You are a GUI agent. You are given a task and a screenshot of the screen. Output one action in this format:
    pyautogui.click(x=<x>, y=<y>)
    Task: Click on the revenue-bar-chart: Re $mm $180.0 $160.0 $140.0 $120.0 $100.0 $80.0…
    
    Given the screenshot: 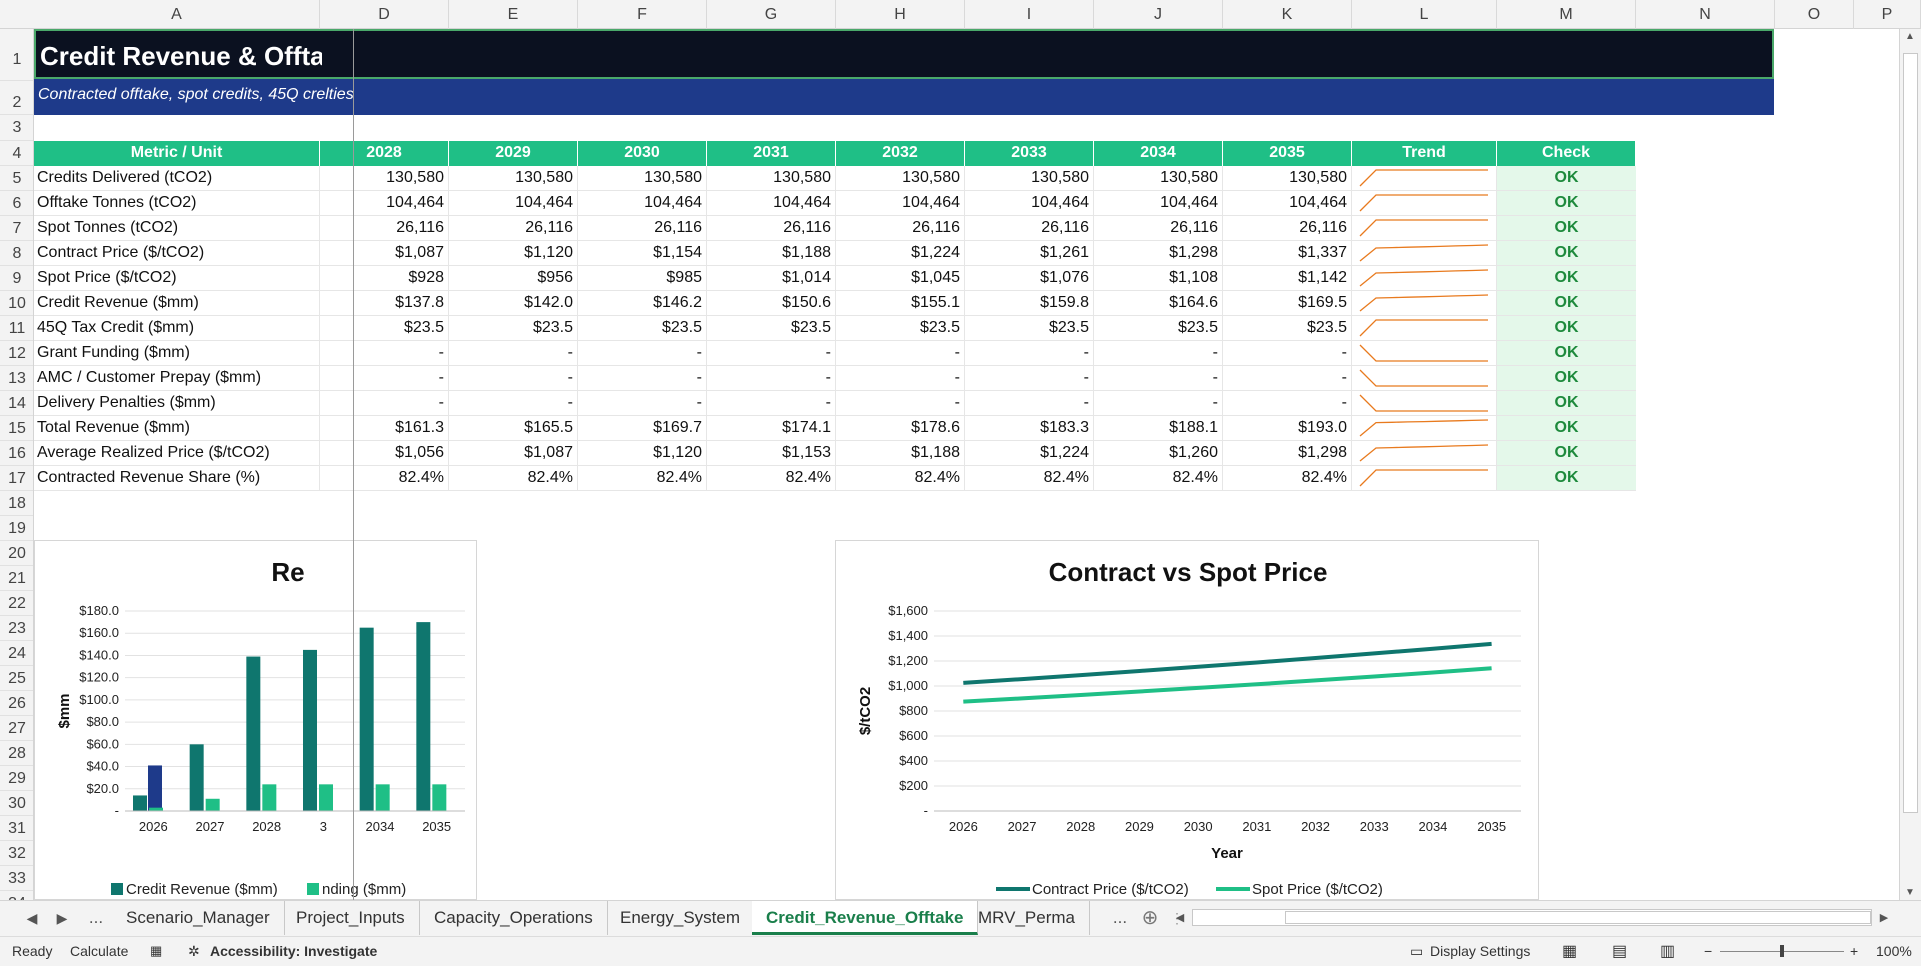 What is the action you would take?
    pyautogui.click(x=255, y=720)
    